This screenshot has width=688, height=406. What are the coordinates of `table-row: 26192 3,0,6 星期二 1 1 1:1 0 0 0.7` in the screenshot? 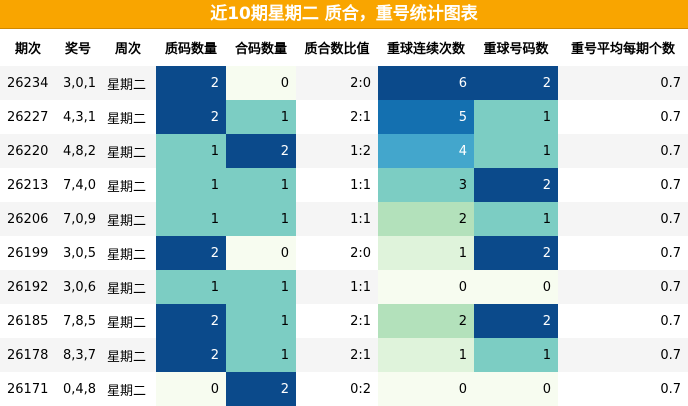 It's located at (344, 287).